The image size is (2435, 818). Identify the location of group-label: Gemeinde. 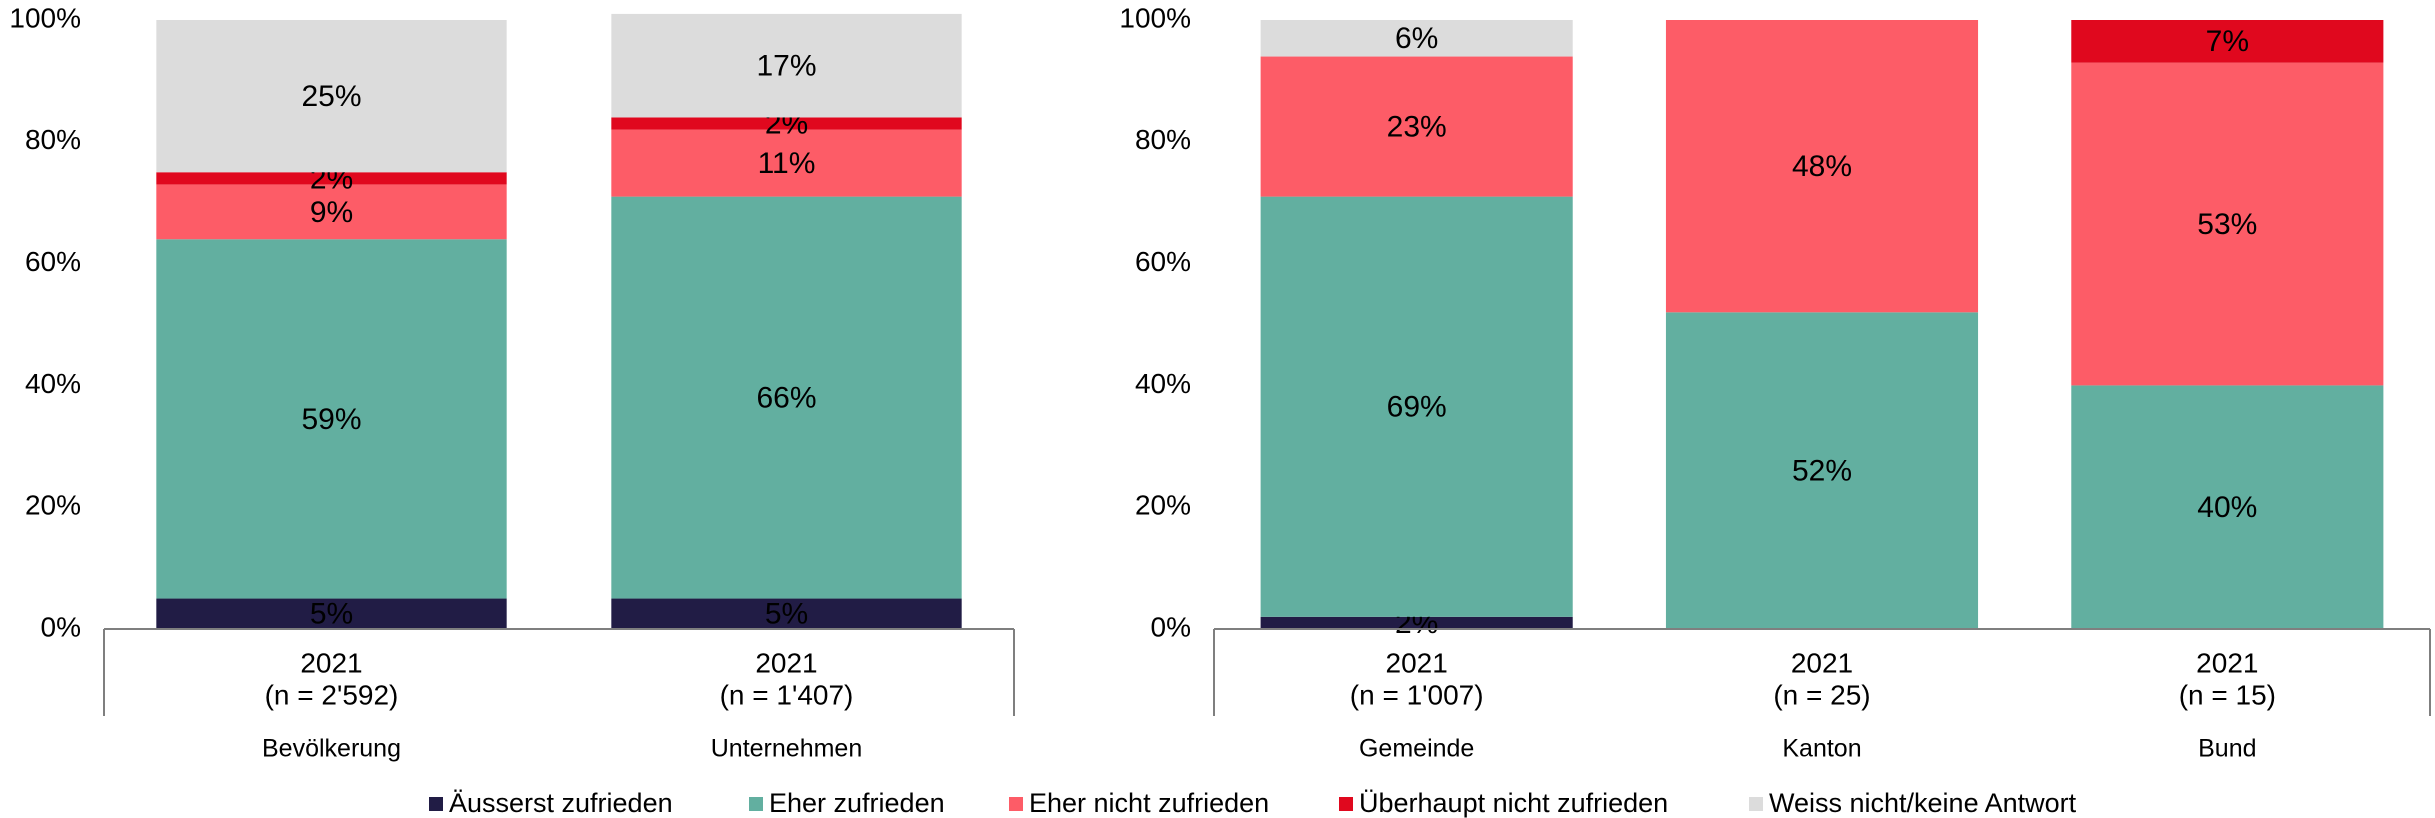
(1416, 749).